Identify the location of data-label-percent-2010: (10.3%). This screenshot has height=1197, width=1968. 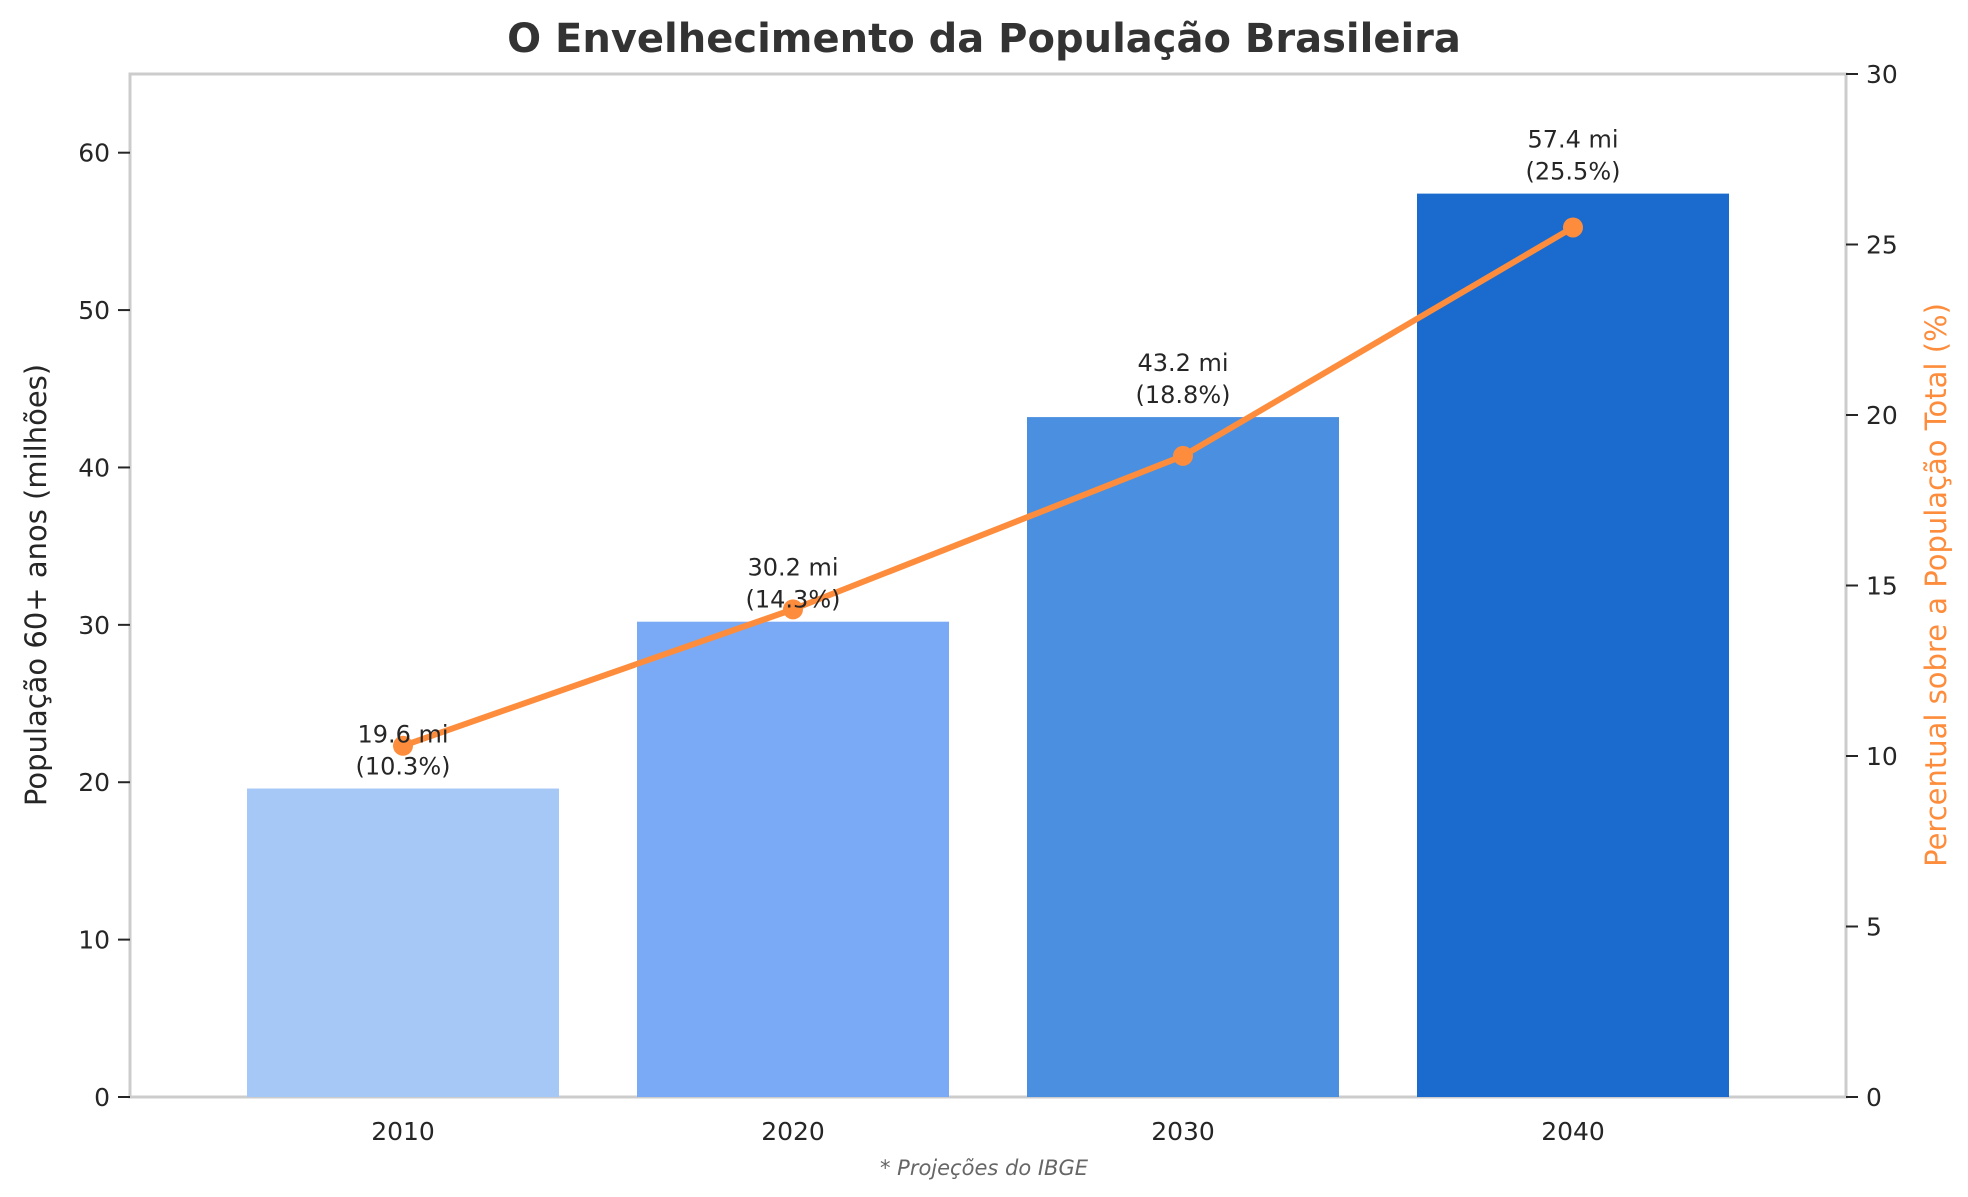
(403, 767).